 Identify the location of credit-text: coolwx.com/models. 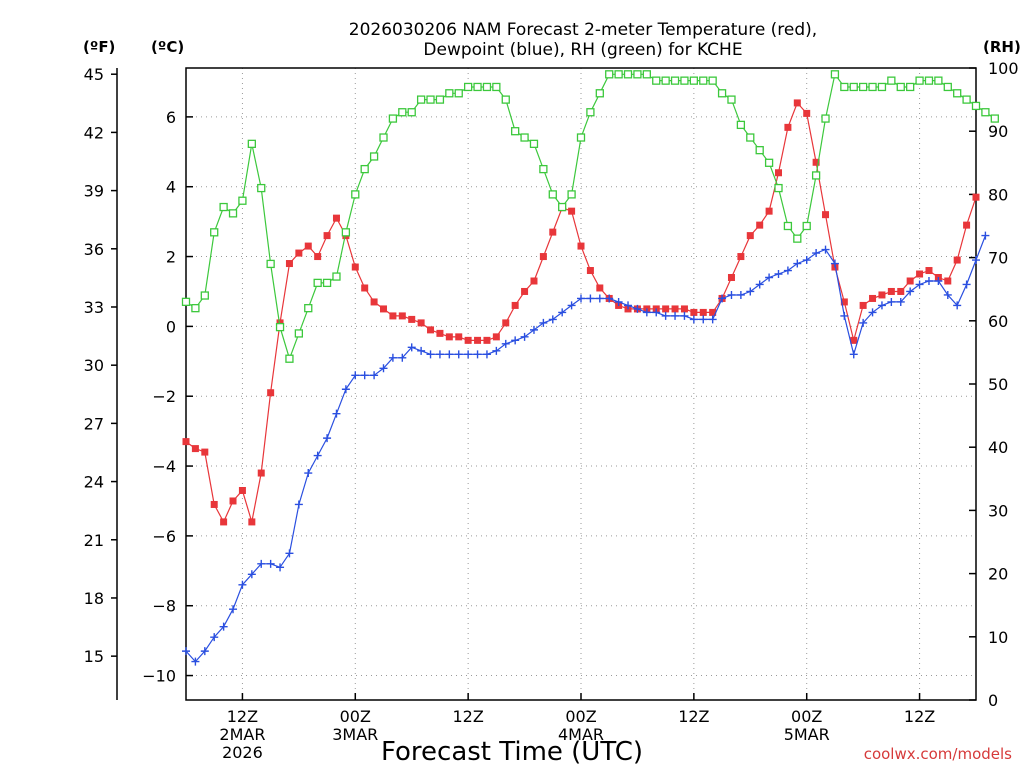
(938, 754).